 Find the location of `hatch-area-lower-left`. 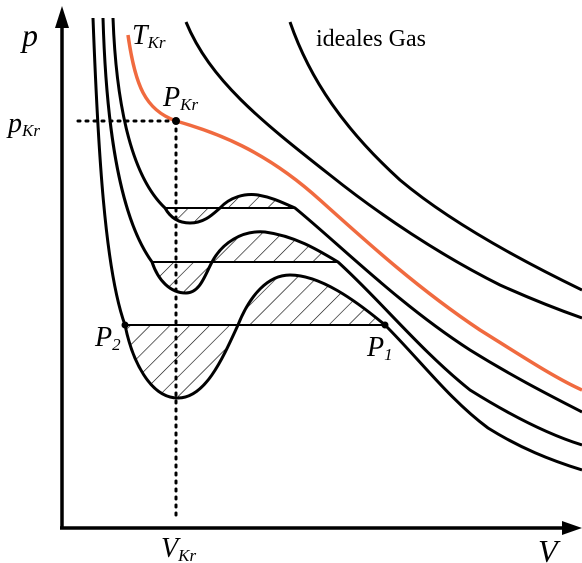

hatch-area-lower-left is located at coordinates (181, 361).